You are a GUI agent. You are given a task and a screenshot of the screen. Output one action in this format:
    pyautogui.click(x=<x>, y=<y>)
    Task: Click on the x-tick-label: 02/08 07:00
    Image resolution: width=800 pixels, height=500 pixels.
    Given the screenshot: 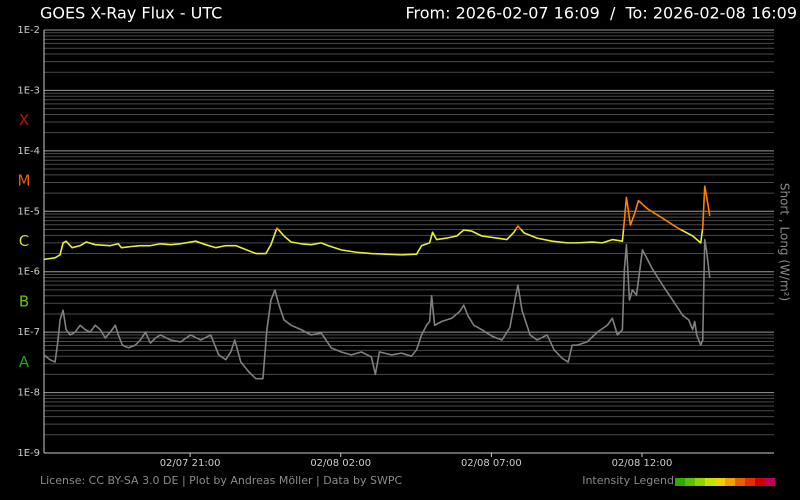 What is the action you would take?
    pyautogui.click(x=491, y=463)
    